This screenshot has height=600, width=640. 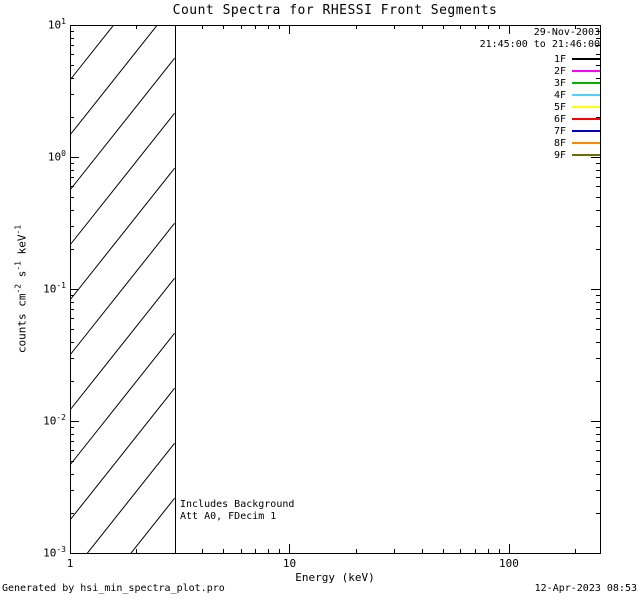 I want to click on legend-label: 7F, so click(x=559, y=131).